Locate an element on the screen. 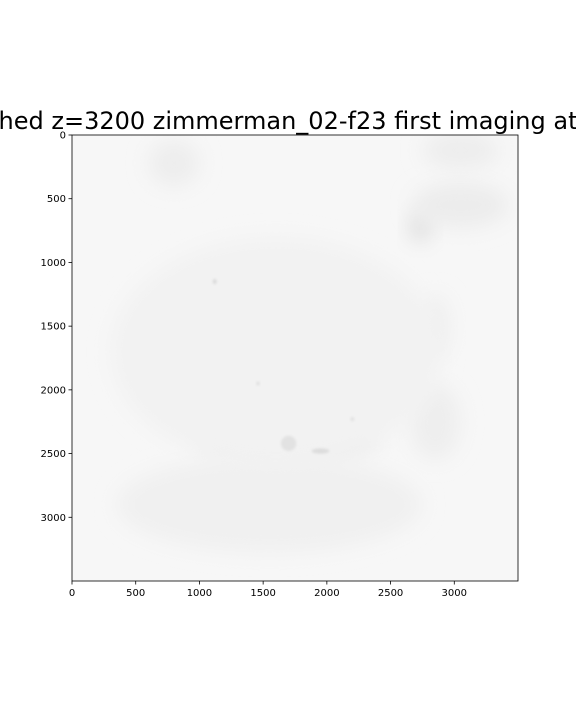 The image size is (576, 720). y-tick-label: 1000 is located at coordinates (53, 263).